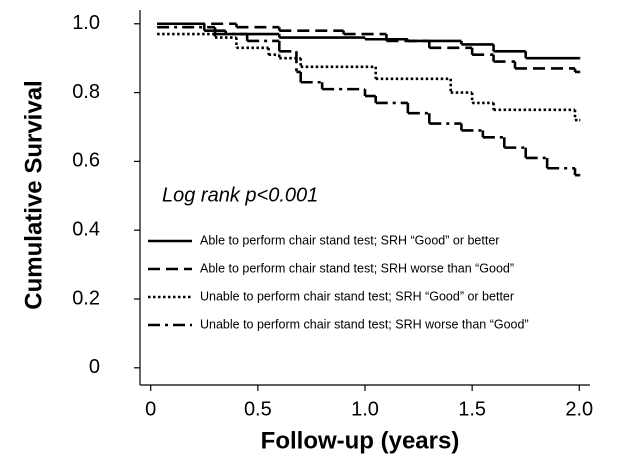 Image resolution: width=617 pixels, height=461 pixels. What do you see at coordinates (86, 229) in the screenshot?
I see `y-tick-label: 0.4` at bounding box center [86, 229].